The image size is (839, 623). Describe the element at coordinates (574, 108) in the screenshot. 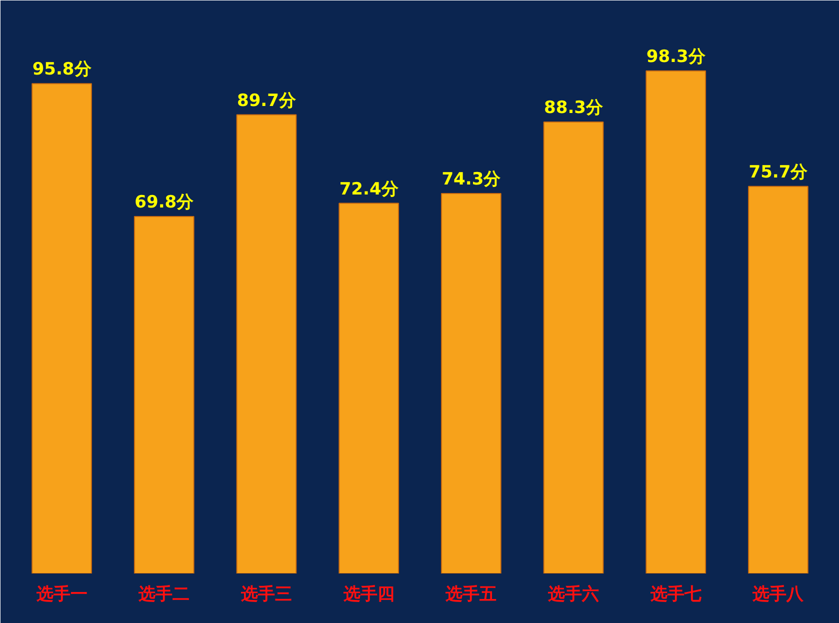

I see `data-label: 88.3分` at that location.